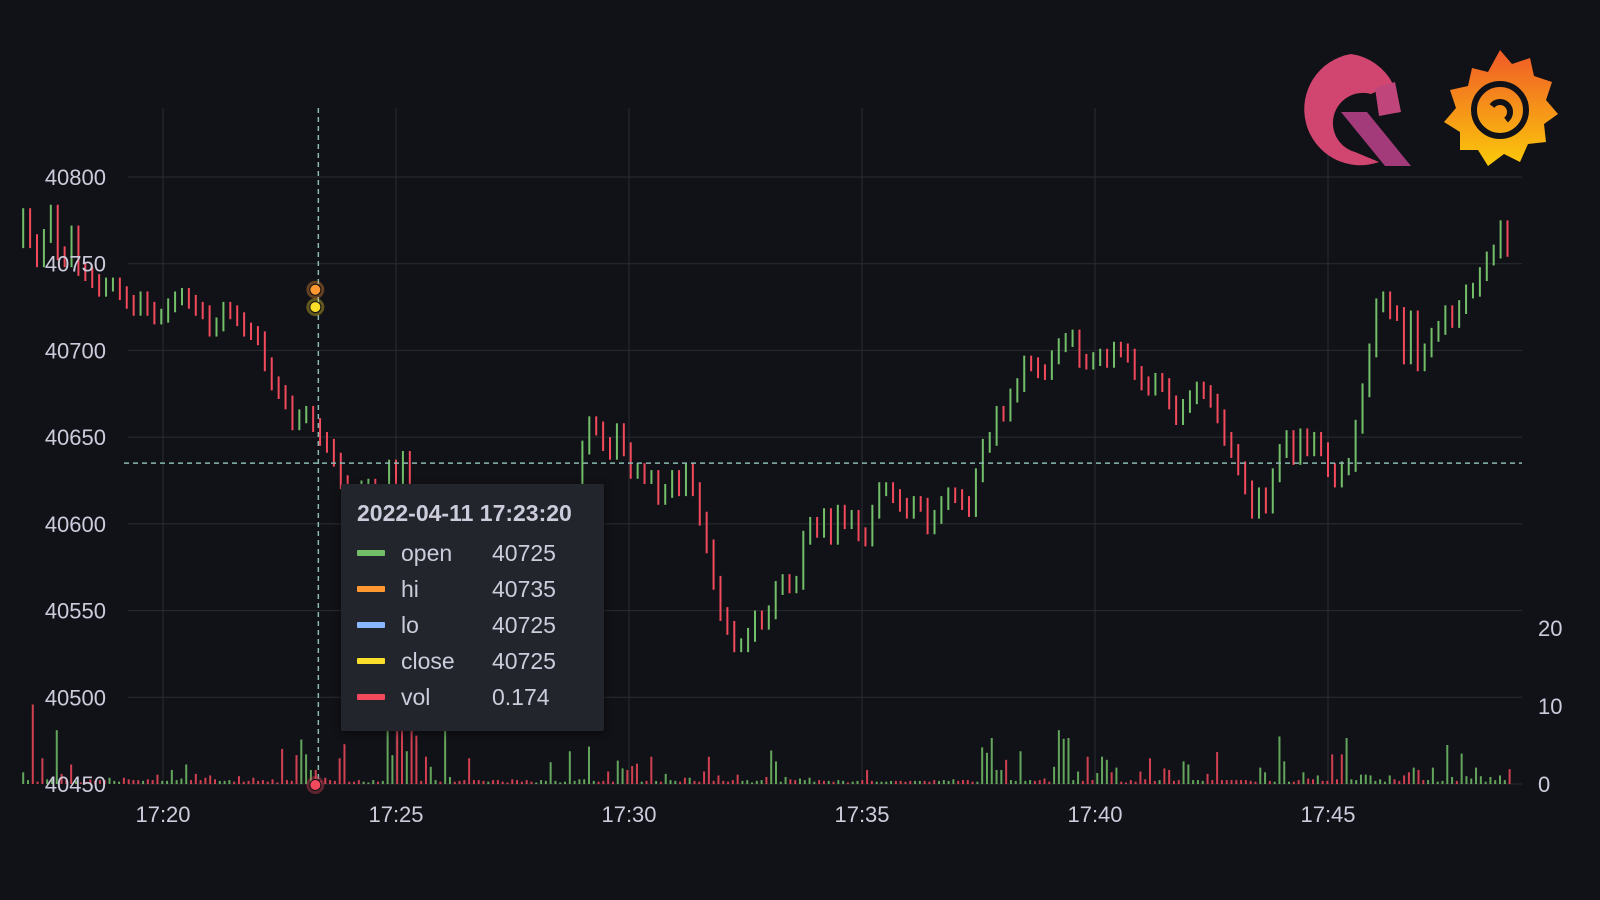 Image resolution: width=1600 pixels, height=900 pixels. Describe the element at coordinates (1544, 784) in the screenshot. I see `y-right-tick-label: 0` at that location.